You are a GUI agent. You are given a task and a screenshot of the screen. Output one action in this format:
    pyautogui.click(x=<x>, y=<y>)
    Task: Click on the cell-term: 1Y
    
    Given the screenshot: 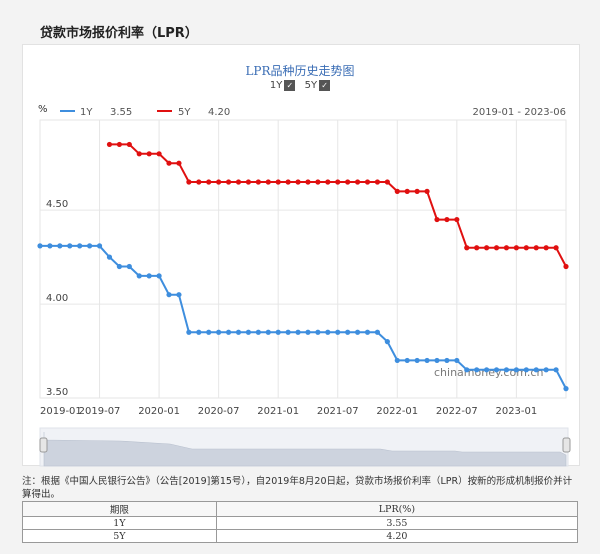 What is the action you would take?
    pyautogui.click(x=119, y=523)
    